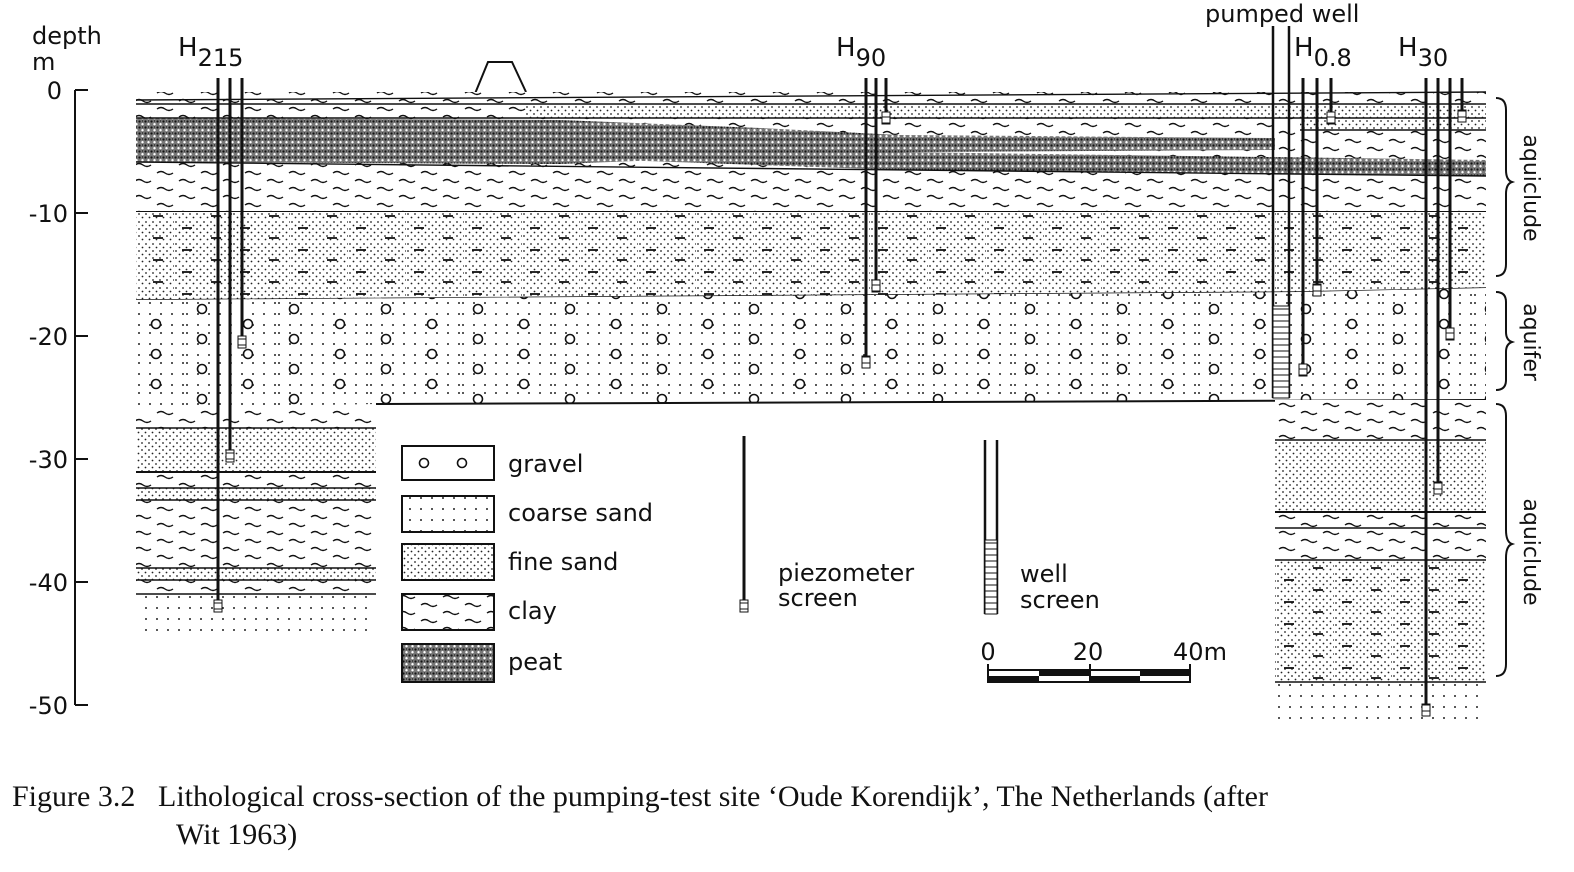 The image size is (1574, 872). Describe the element at coordinates (448, 612) in the screenshot. I see `legend-swatch-clay` at that location.